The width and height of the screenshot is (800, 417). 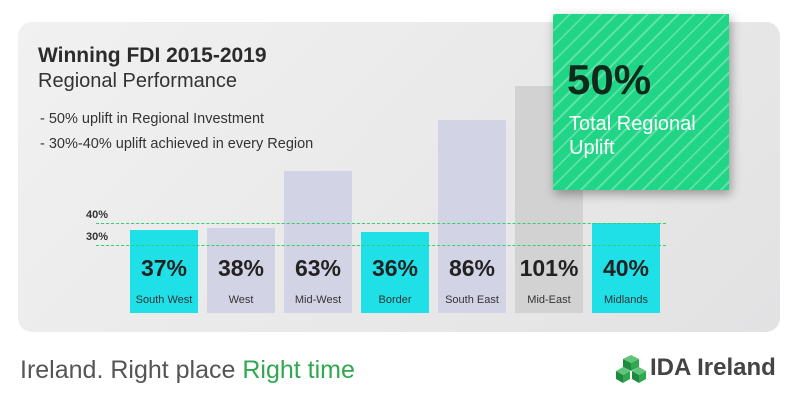 I want to click on bar-value-label: 101%, so click(x=549, y=268).